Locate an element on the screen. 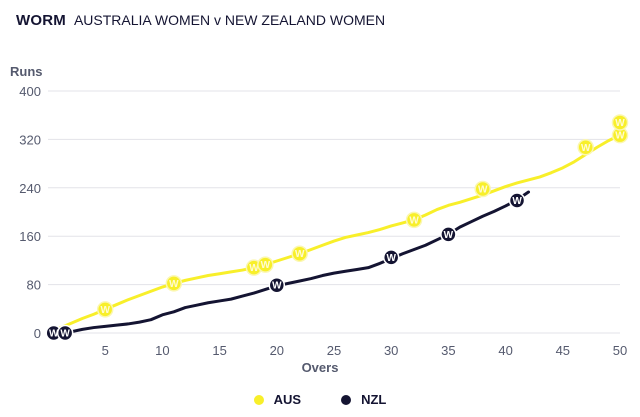 The width and height of the screenshot is (640, 417). y-tick-label: 240 is located at coordinates (30, 188).